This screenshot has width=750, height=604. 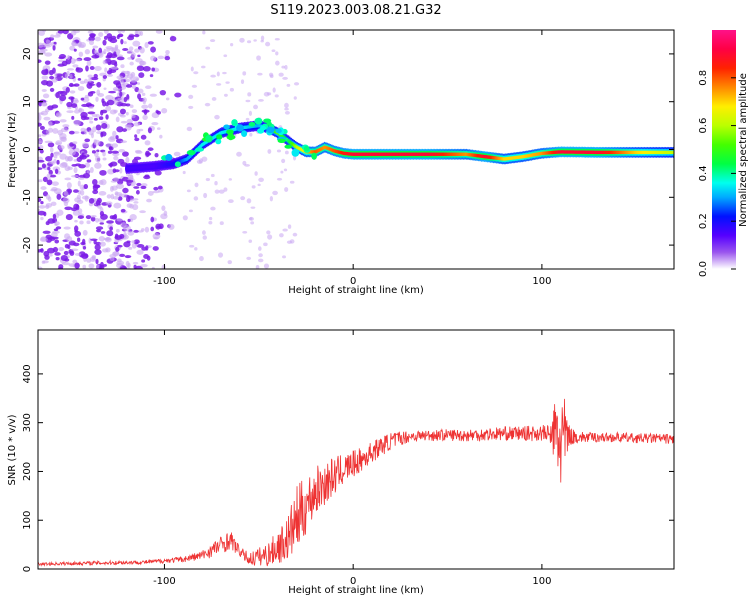 What do you see at coordinates (12, 150) in the screenshot?
I see `spectrogram-ylabel: Frequency (Hz)` at bounding box center [12, 150].